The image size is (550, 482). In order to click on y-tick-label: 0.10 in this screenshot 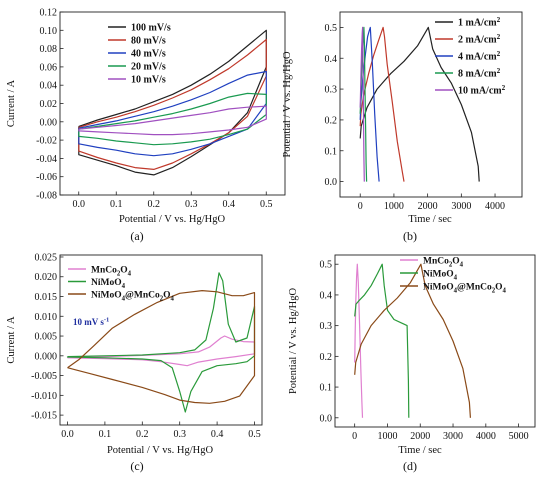, I will do `click(49, 31)`.